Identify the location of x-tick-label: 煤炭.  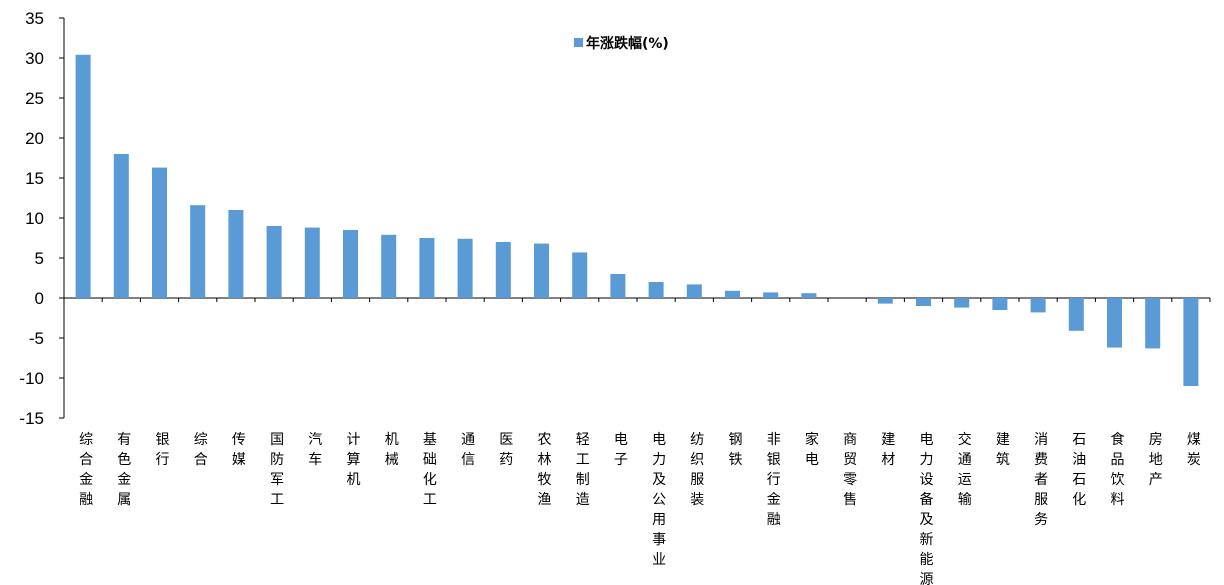
(1194, 450).